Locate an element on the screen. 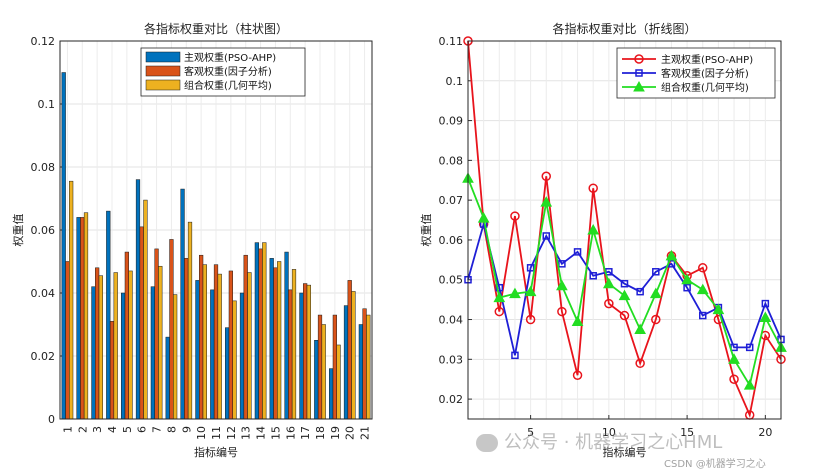  y-tick-label: 0.07 is located at coordinates (451, 200).